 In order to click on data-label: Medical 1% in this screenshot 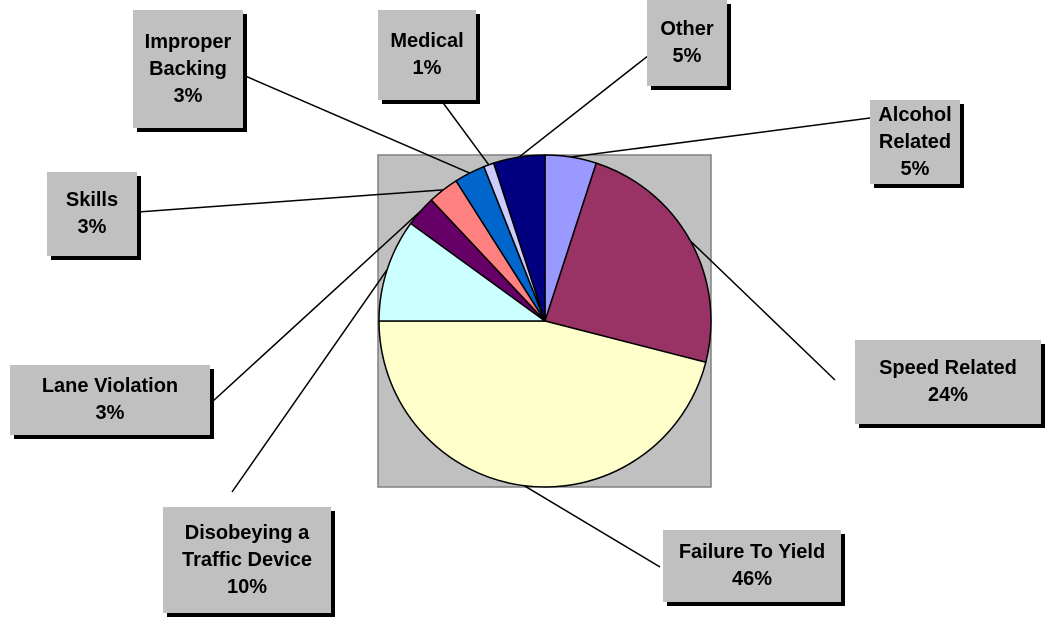, I will do `click(427, 55)`.